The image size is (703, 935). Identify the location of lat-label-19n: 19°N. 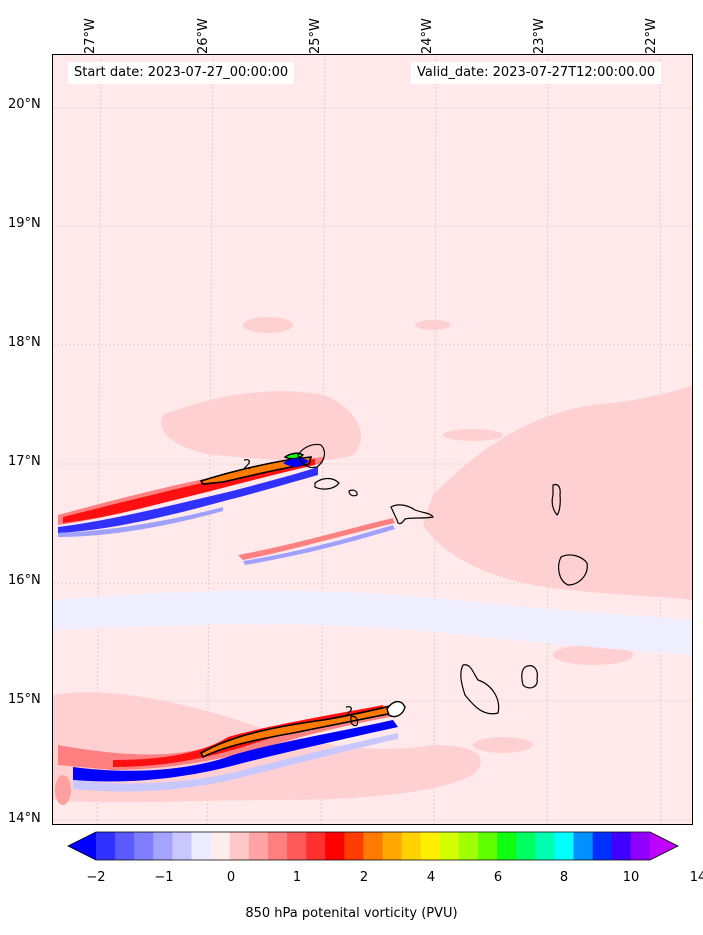
(24, 223).